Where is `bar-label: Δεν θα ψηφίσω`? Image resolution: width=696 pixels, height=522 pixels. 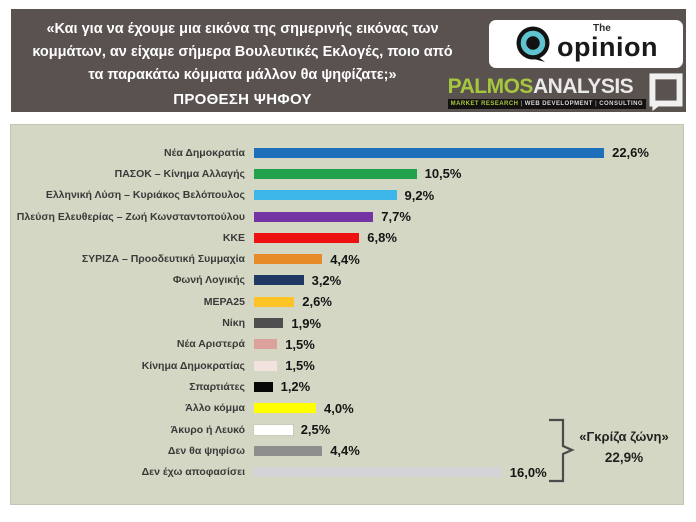 bar-label: Δεν θα ψηφίσω is located at coordinates (206, 450).